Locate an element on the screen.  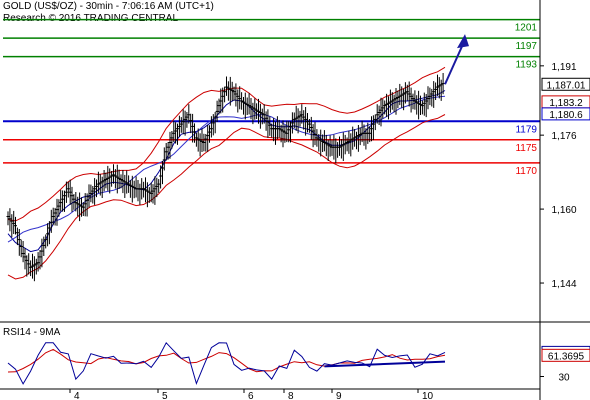
rsi-tag-label-rsi_ma: 61.3695 is located at coordinates (566, 356).